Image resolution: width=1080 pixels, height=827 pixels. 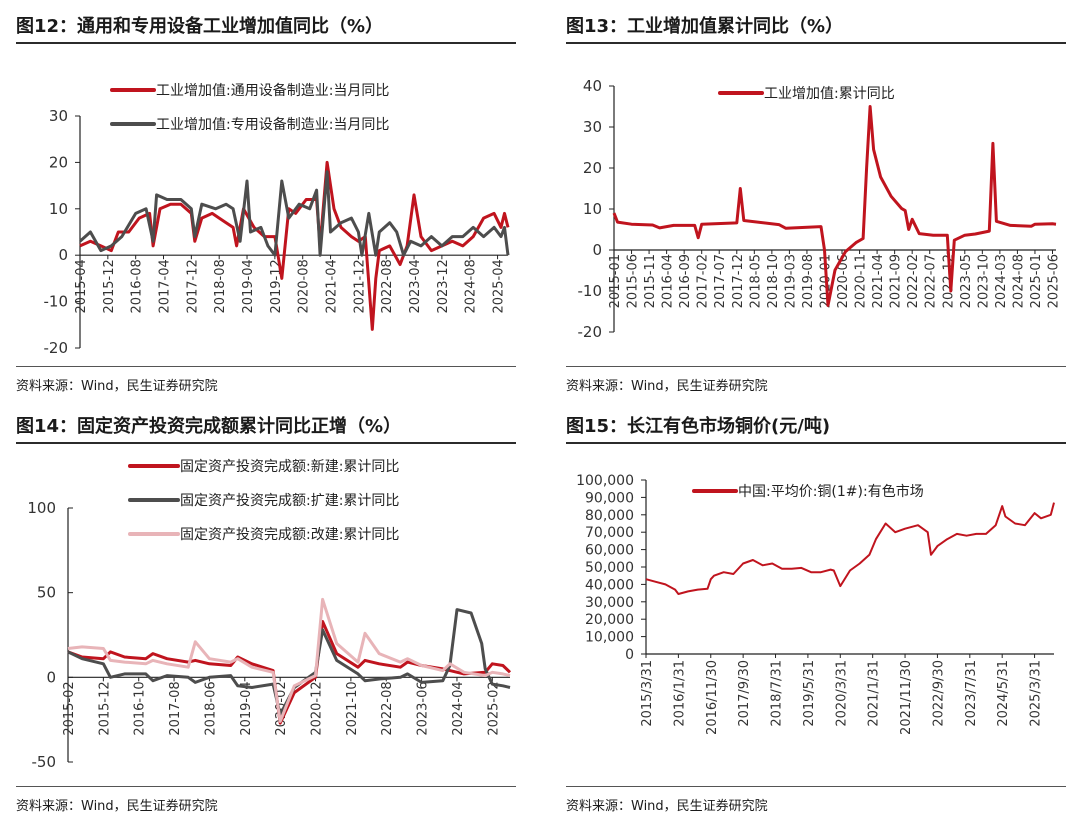 I want to click on x-tick-label: 2023-06, so click(x=423, y=708).